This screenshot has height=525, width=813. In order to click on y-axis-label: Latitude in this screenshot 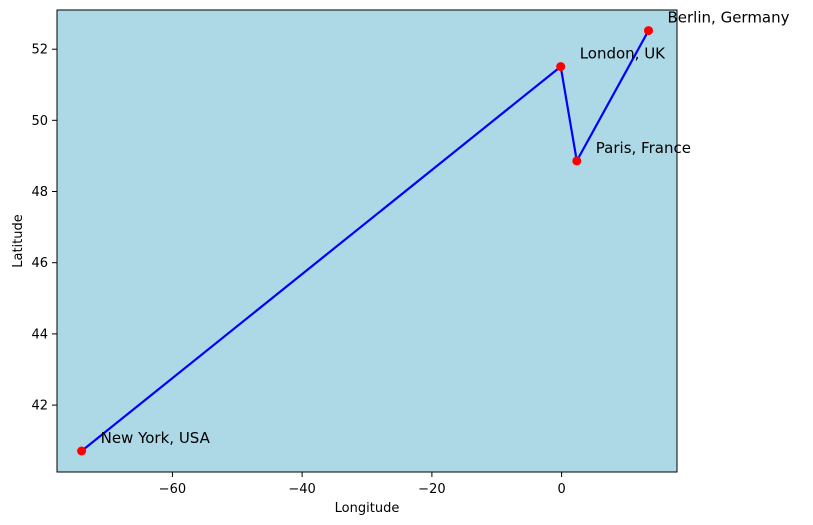, I will do `click(18, 241)`.